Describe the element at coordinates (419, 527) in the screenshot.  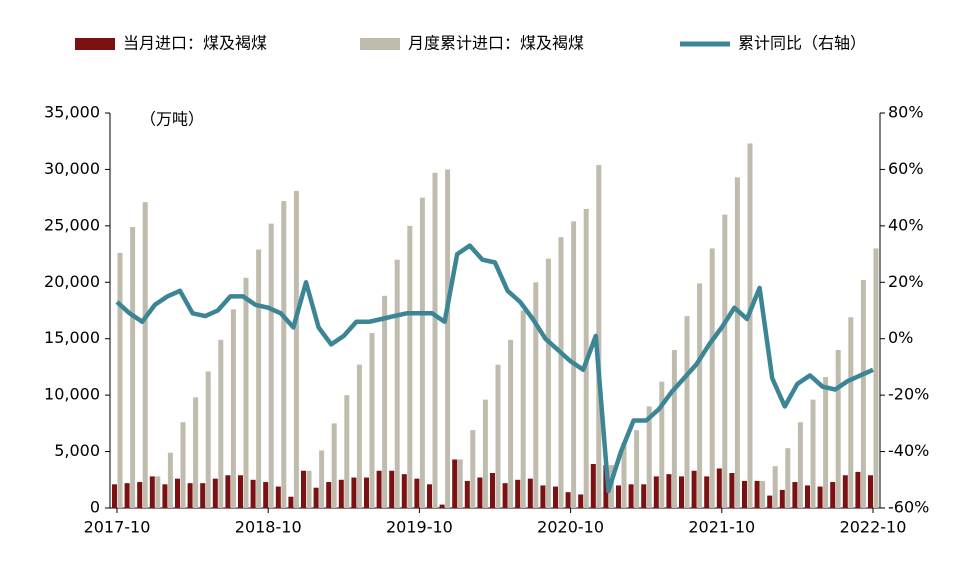
I see `x-tick-label: 2019-10` at that location.